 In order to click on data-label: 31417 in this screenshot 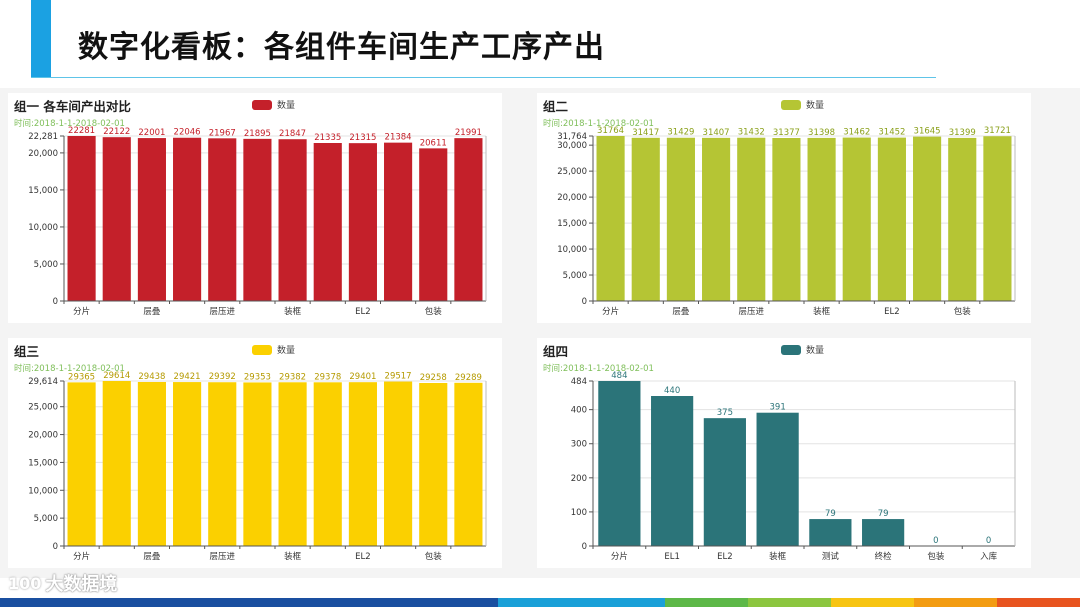, I will do `click(645, 133)`.